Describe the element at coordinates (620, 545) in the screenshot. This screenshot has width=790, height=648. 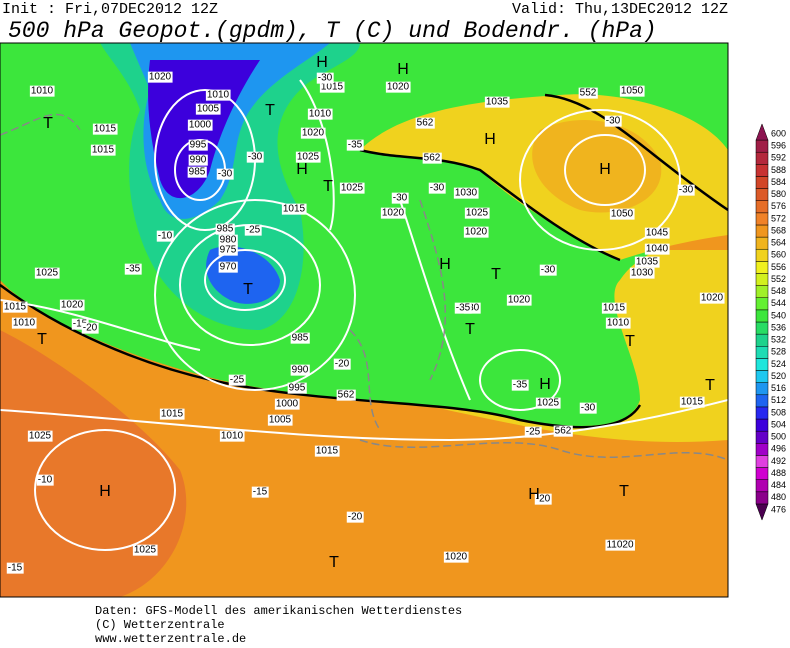
I see `contour-label: 11020` at that location.